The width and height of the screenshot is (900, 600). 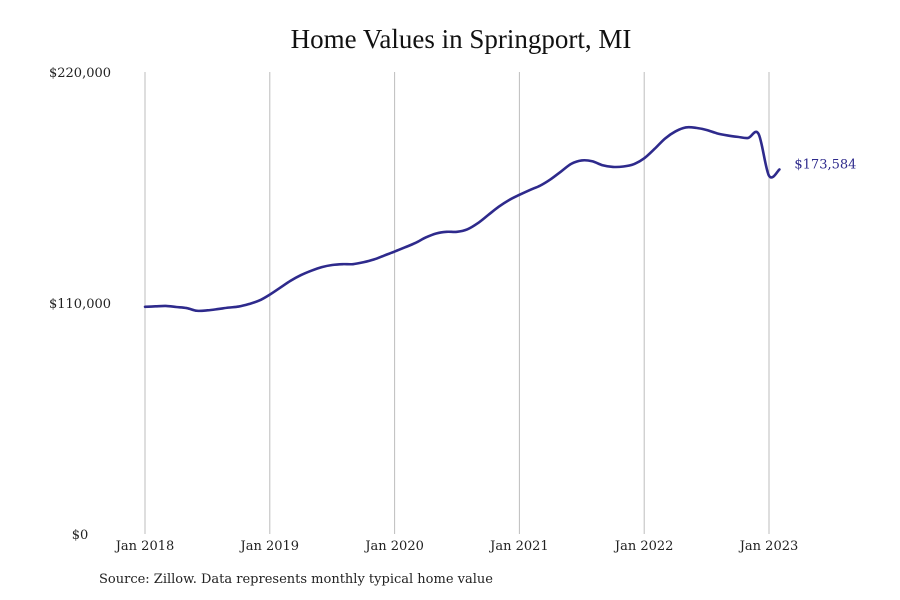 What do you see at coordinates (393, 546) in the screenshot?
I see `x-tick-label: Jan 2020` at bounding box center [393, 546].